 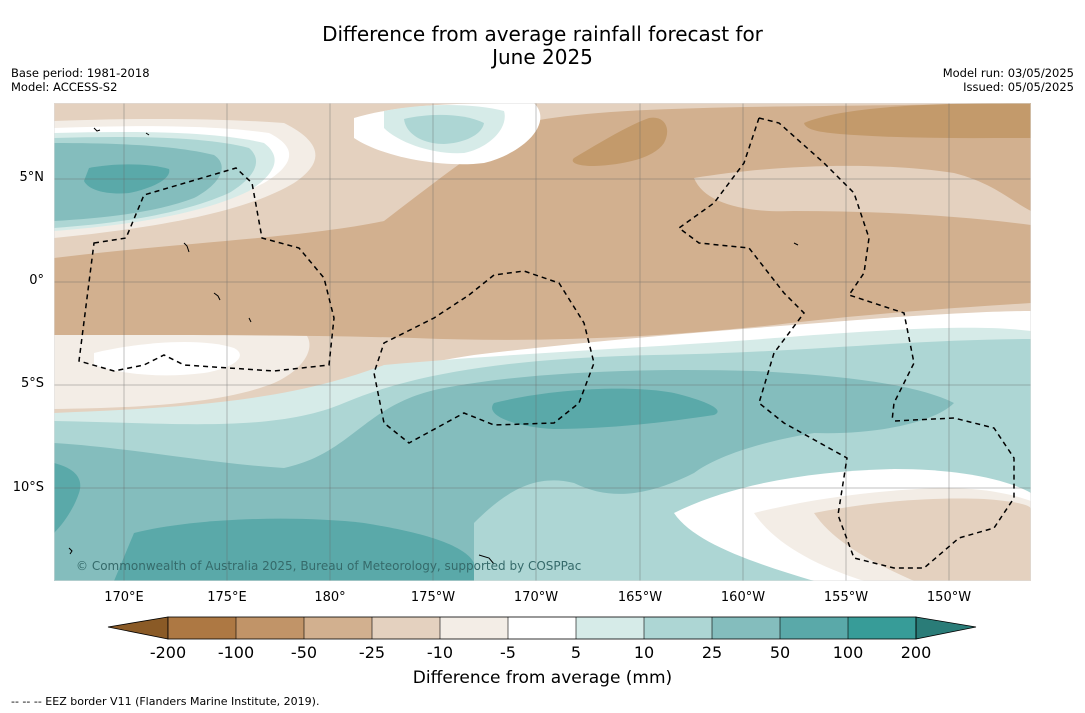 What do you see at coordinates (508, 652) in the screenshot?
I see `colorbar-tick: -5` at bounding box center [508, 652].